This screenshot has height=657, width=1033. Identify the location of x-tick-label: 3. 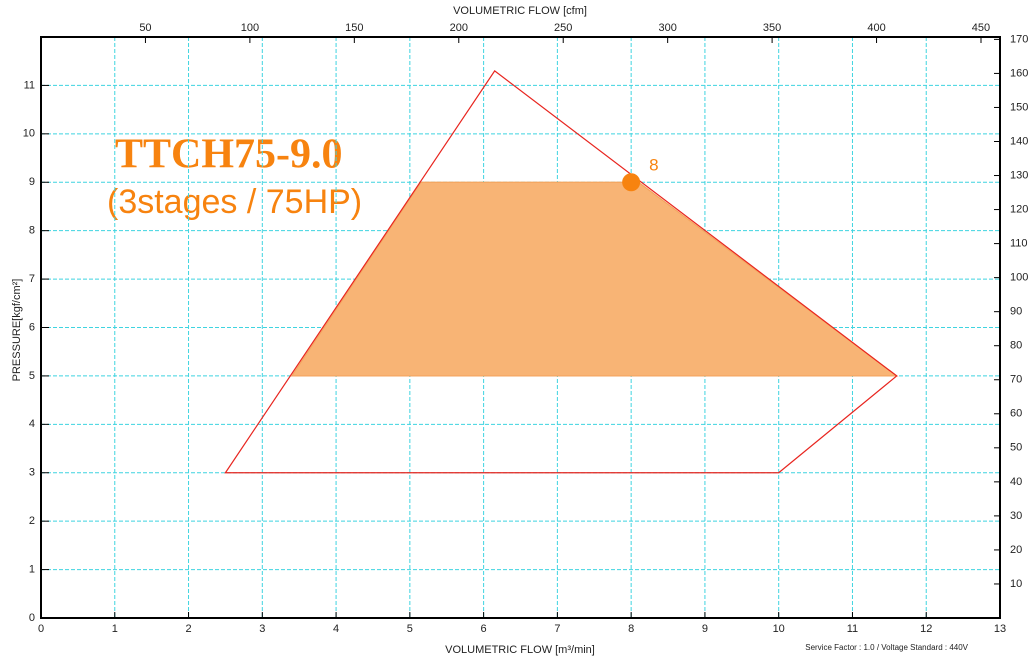
(262, 629).